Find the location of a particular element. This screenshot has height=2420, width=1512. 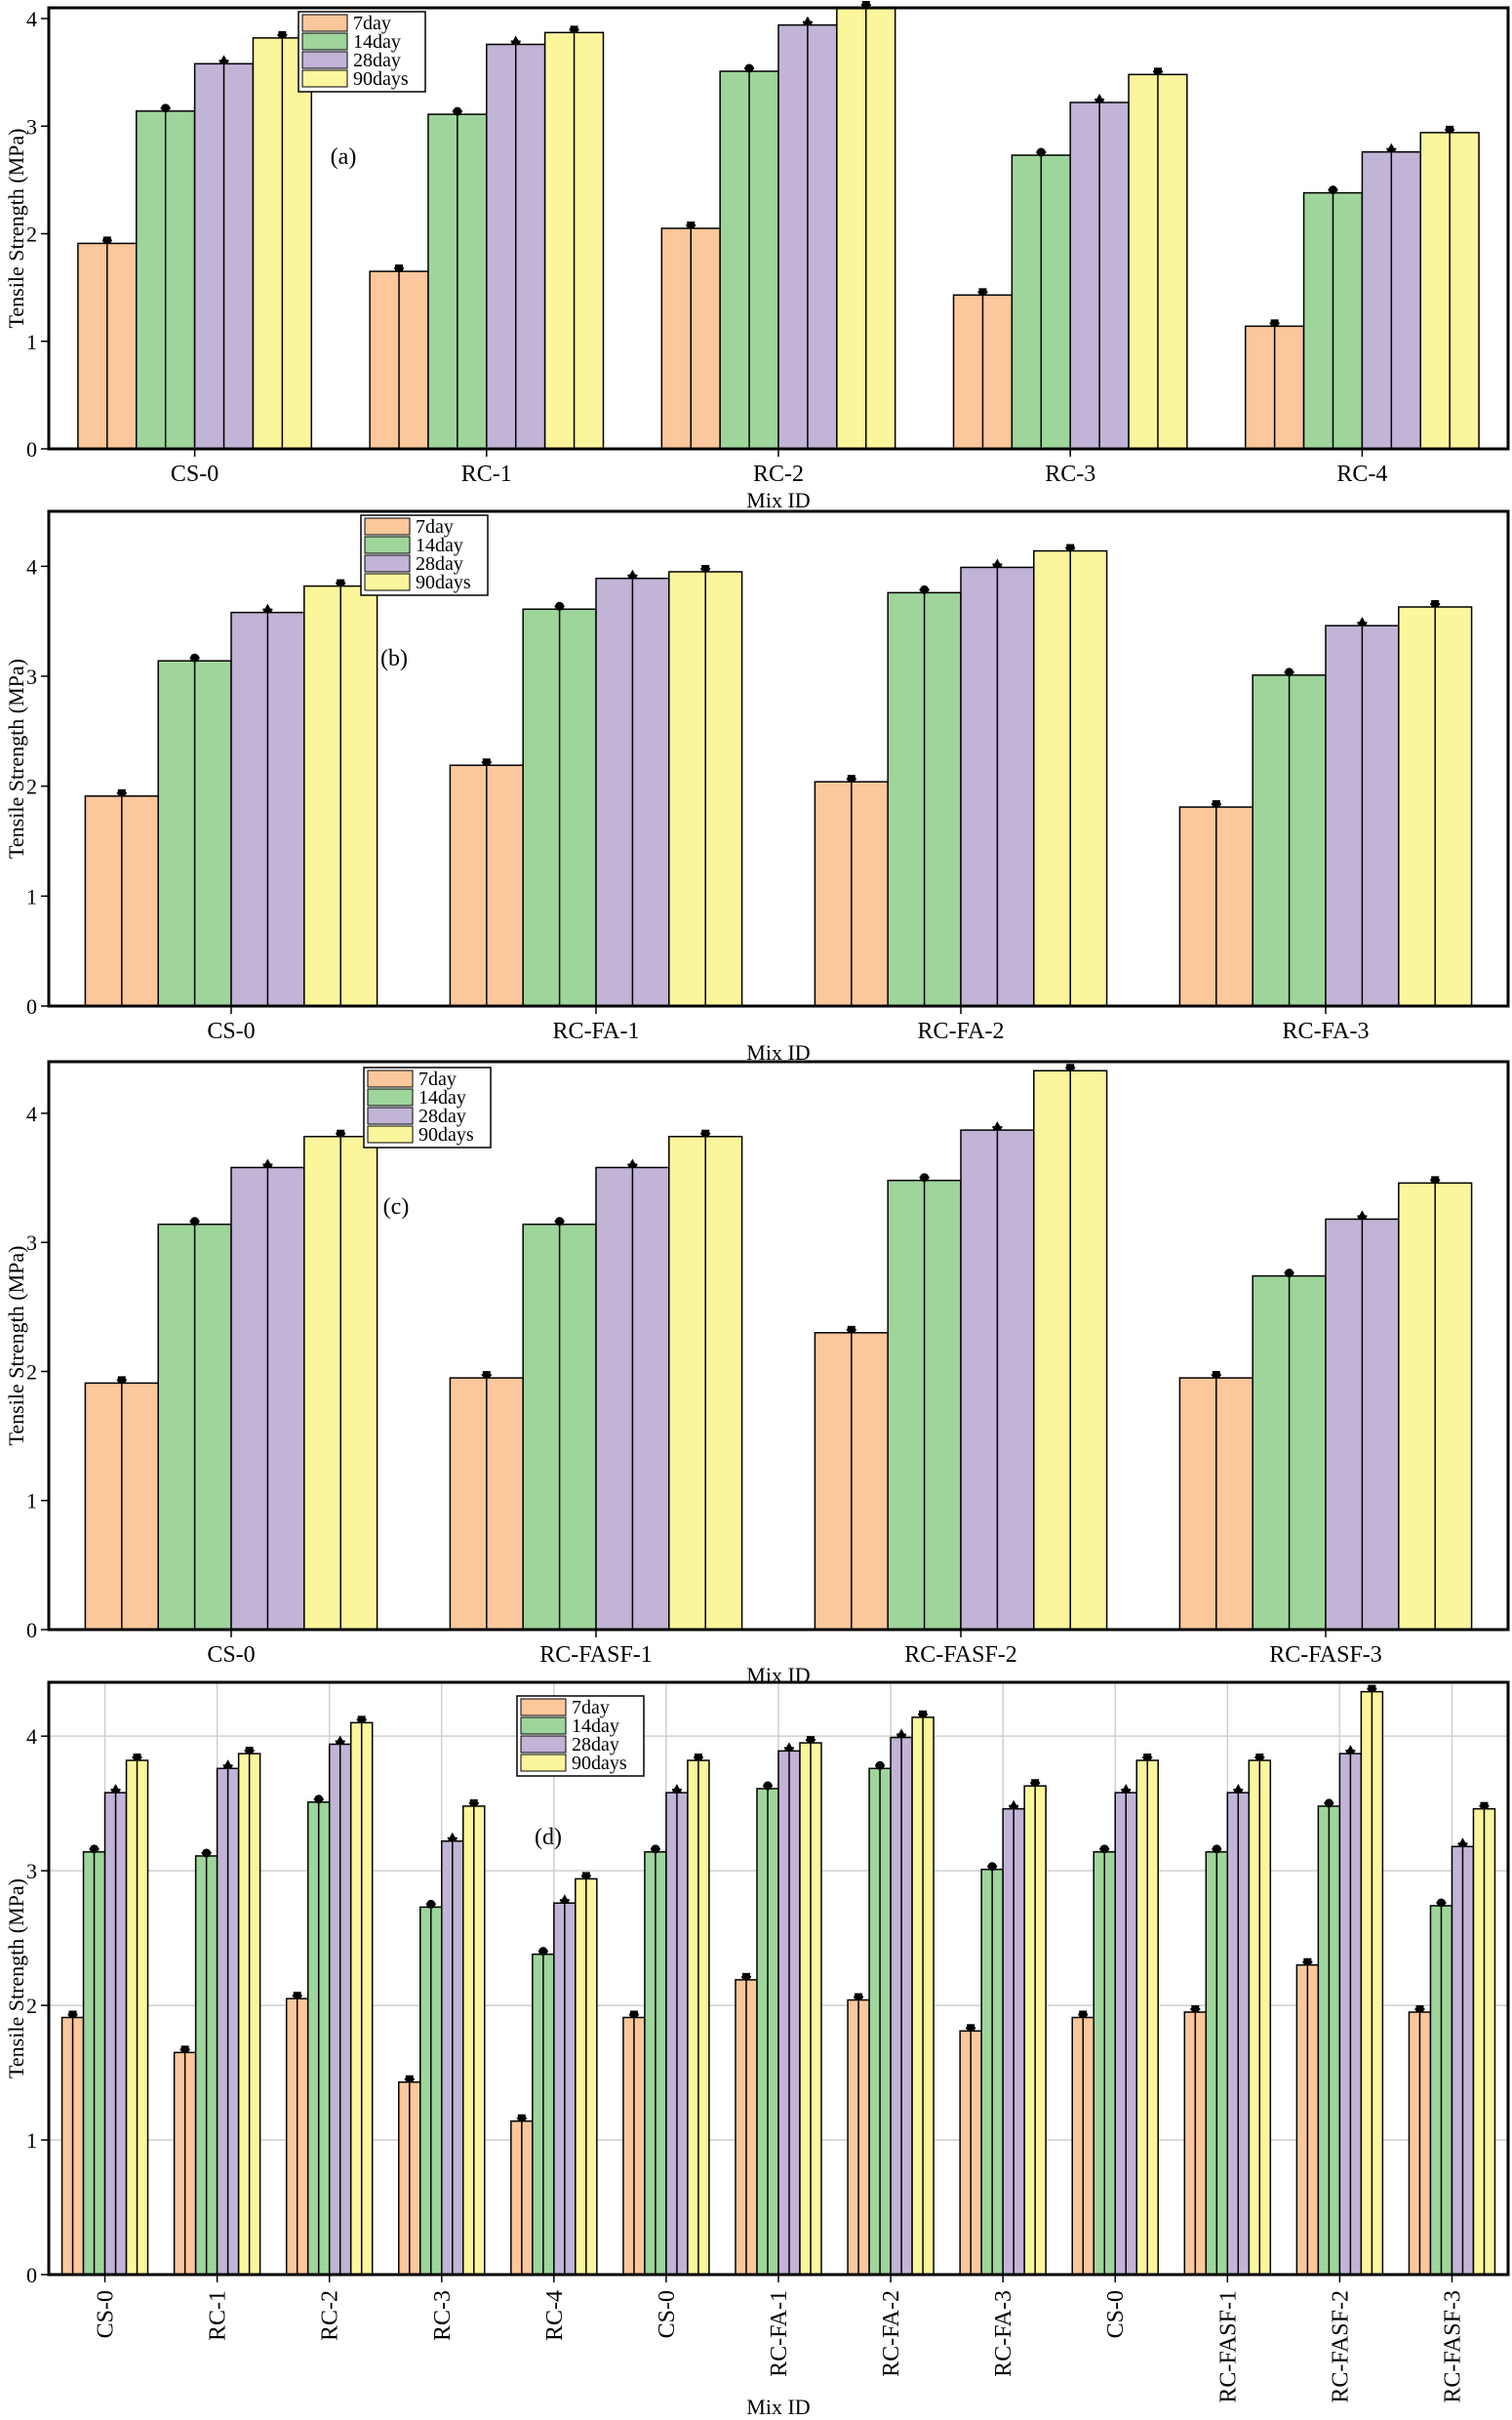

legend-swatch-28day is located at coordinates (387, 563).